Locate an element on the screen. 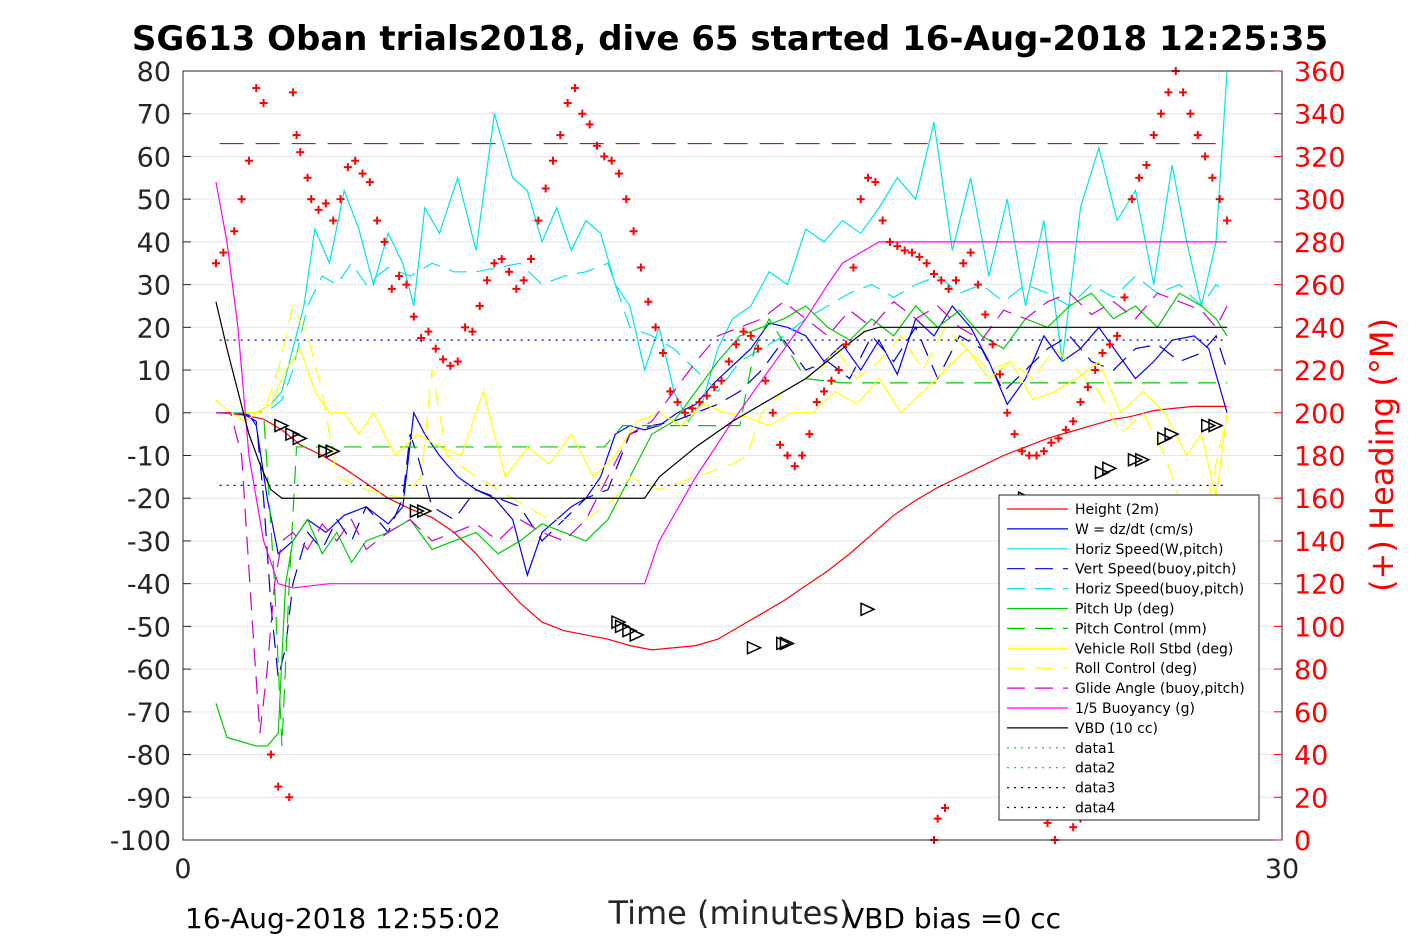 This screenshot has height=945, width=1417. right-tick-label: 100 is located at coordinates (1320, 627).